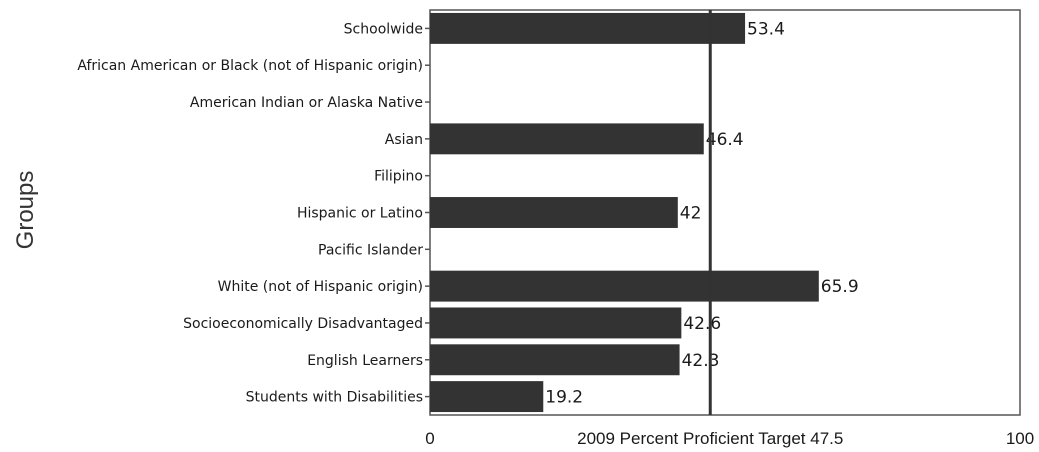 This screenshot has height=452, width=1039. What do you see at coordinates (429, 438) in the screenshot?
I see `x-tick-min: 0` at bounding box center [429, 438].